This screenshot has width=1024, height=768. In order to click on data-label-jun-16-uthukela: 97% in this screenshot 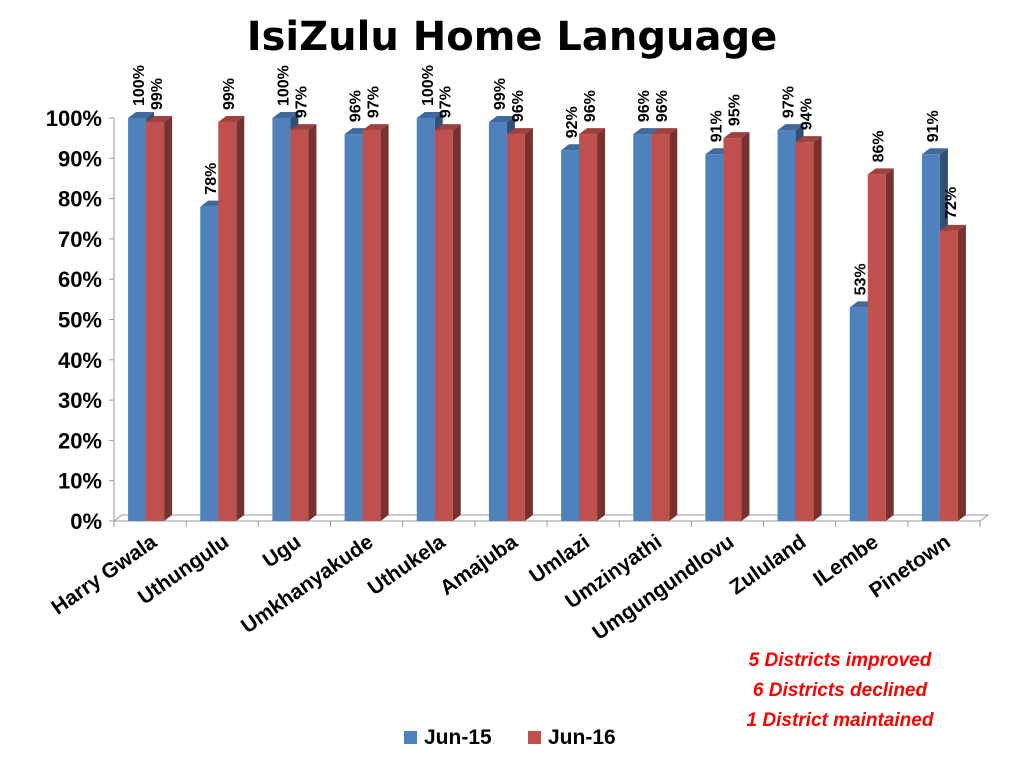, I will do `click(446, 102)`.